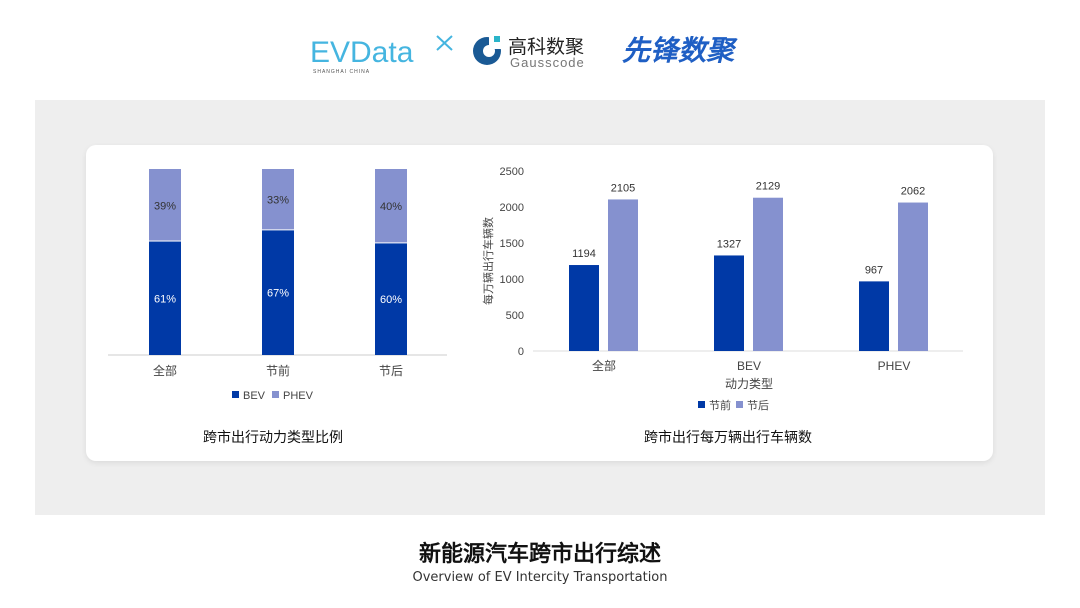  What do you see at coordinates (391, 371) in the screenshot?
I see `x-tick-label: 节后` at bounding box center [391, 371].